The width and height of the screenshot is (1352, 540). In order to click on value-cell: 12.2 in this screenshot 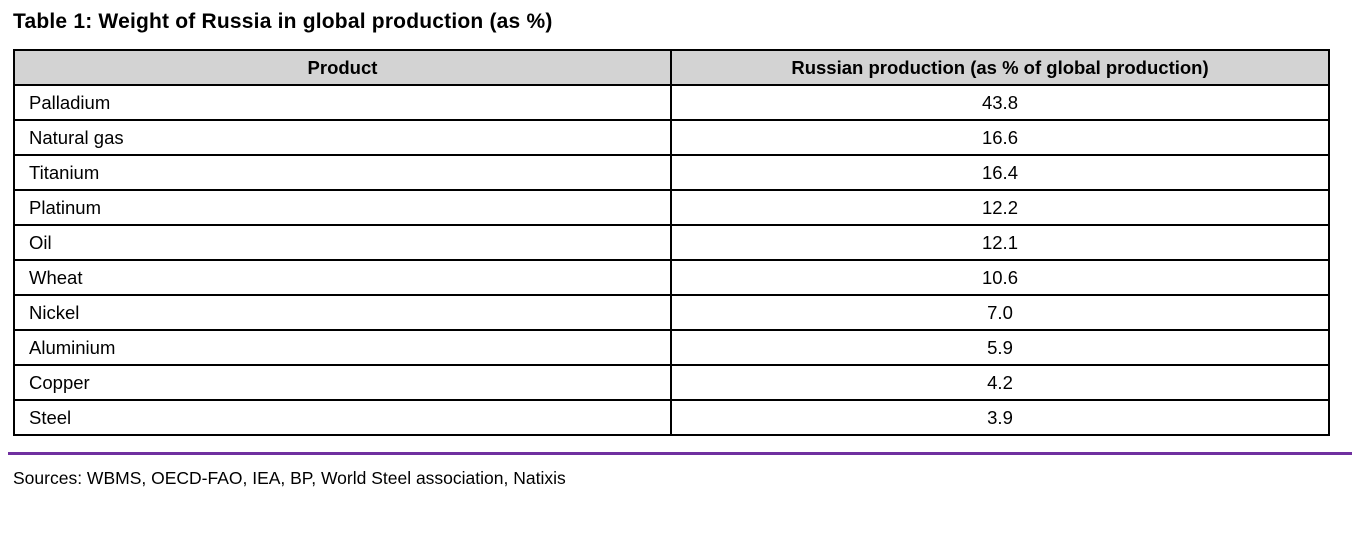, I will do `click(1000, 207)`.